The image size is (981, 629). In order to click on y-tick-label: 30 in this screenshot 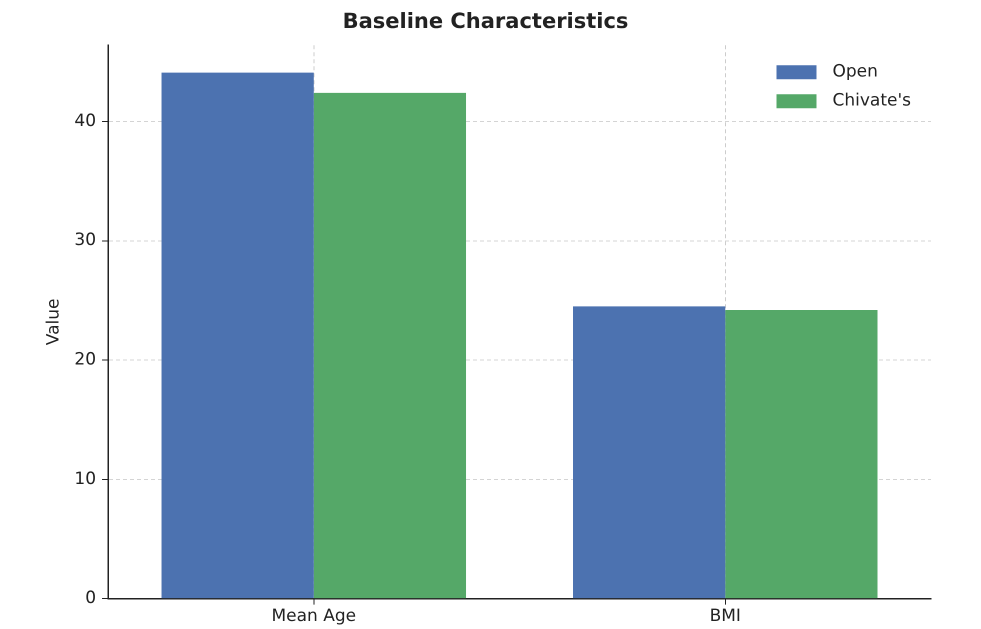, I will do `click(85, 240)`.